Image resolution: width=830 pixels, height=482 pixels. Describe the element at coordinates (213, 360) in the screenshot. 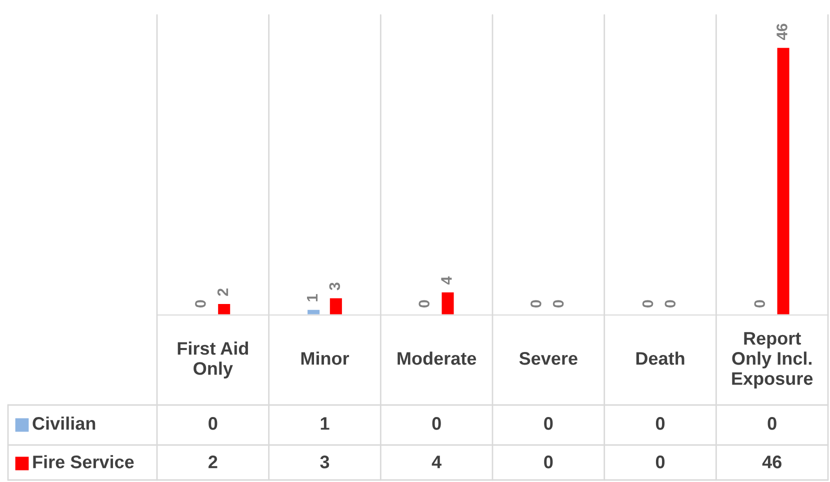

I see `x-tick-label: First Aid Only` at that location.